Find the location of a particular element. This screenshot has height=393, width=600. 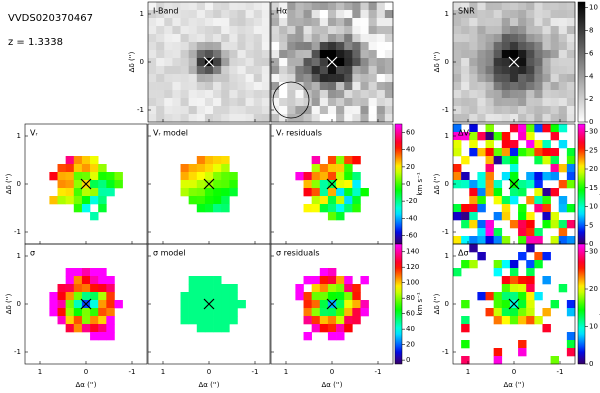

colorbar-tick-label: 140 is located at coordinates (412, 252).